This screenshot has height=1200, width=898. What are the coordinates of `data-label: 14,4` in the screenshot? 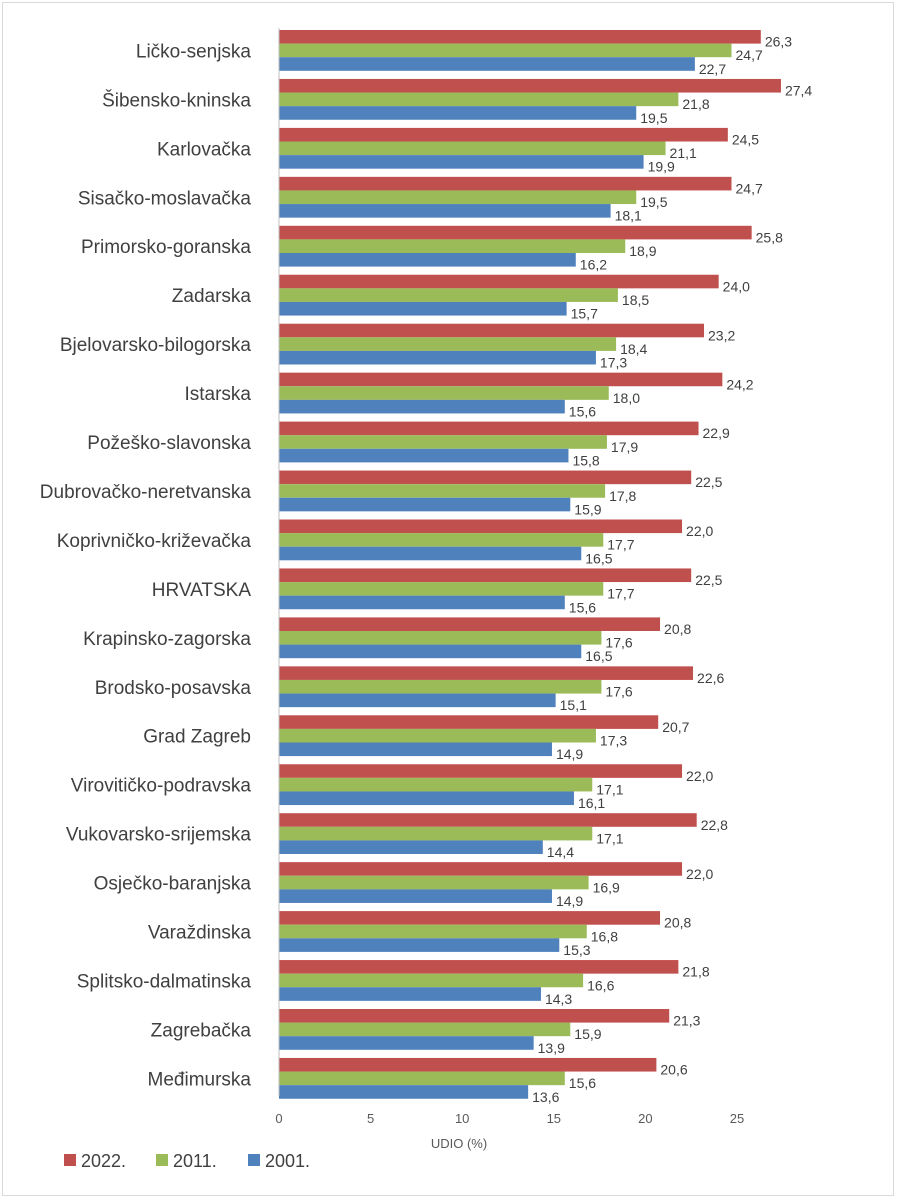 It's located at (560, 852).